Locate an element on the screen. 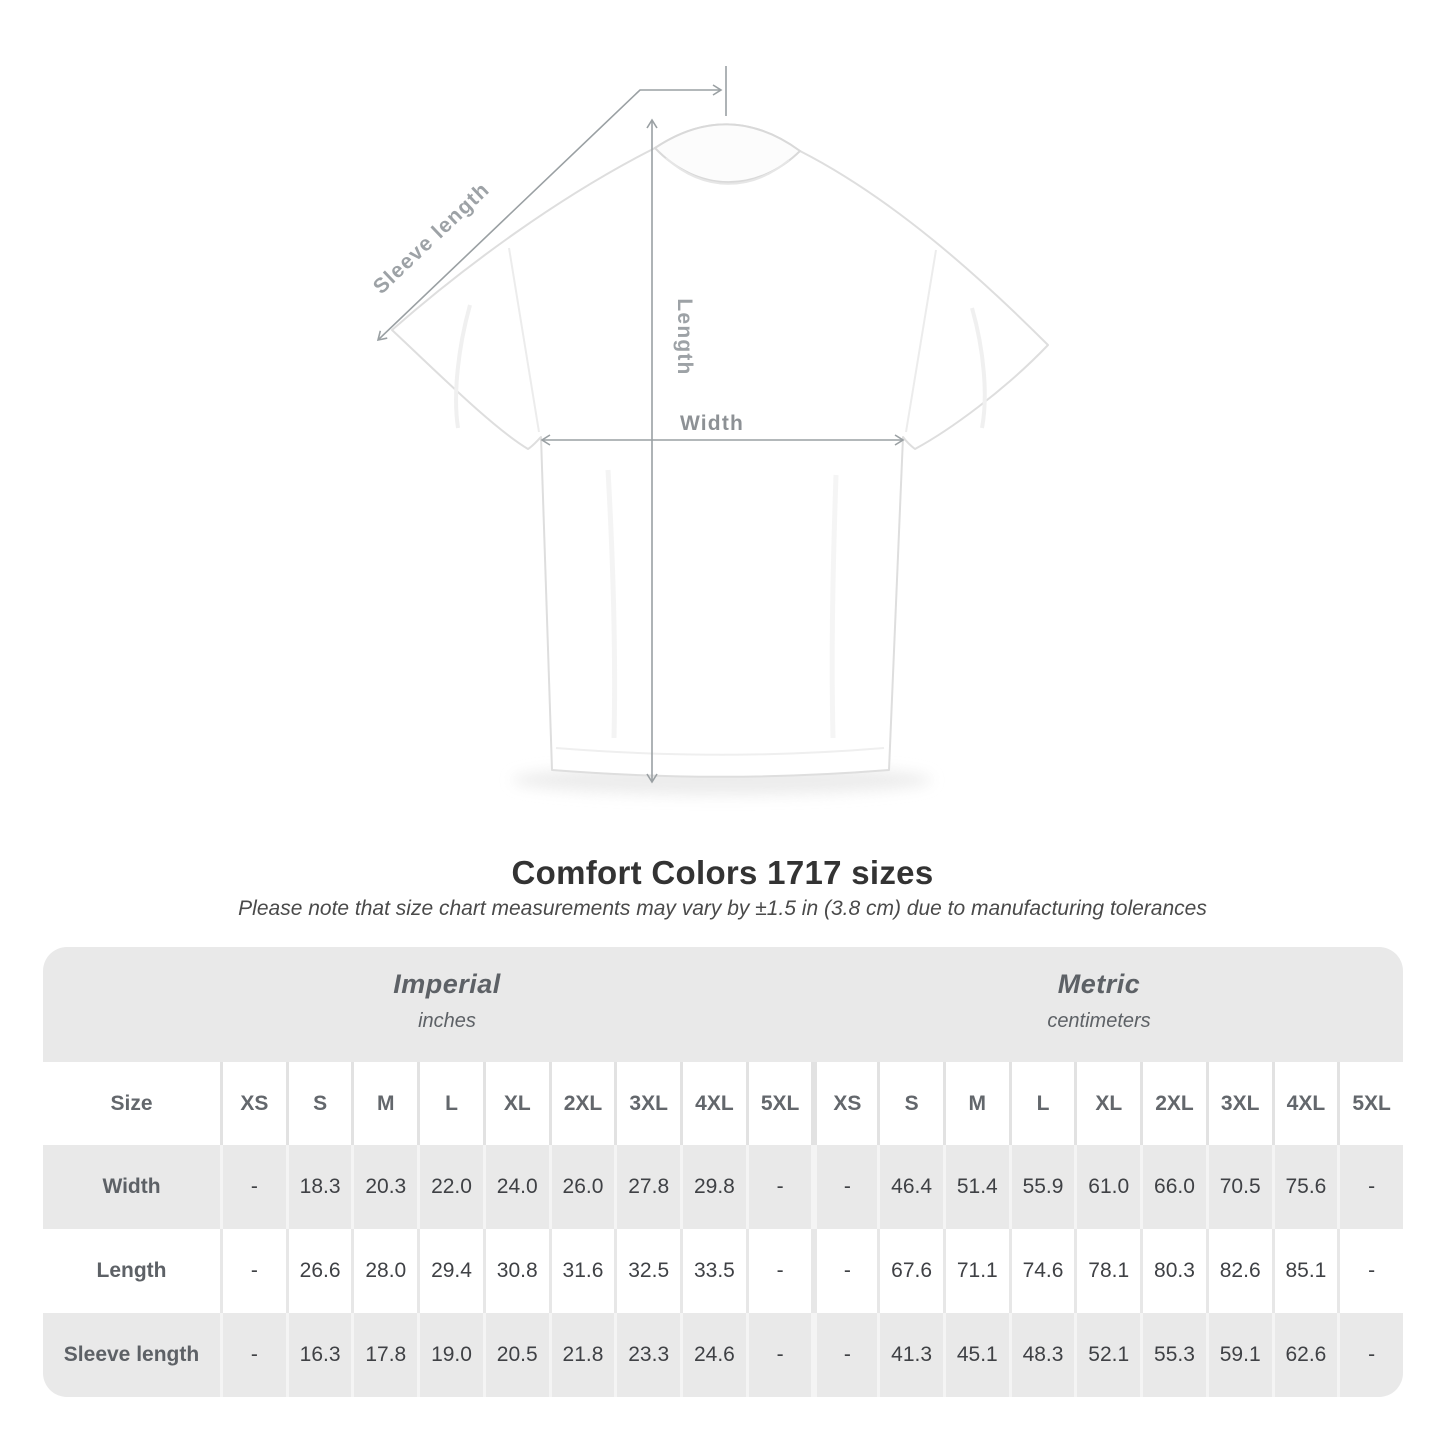 This screenshot has height=1445, width=1445. value-cell: 82.6 is located at coordinates (1238, 1271).